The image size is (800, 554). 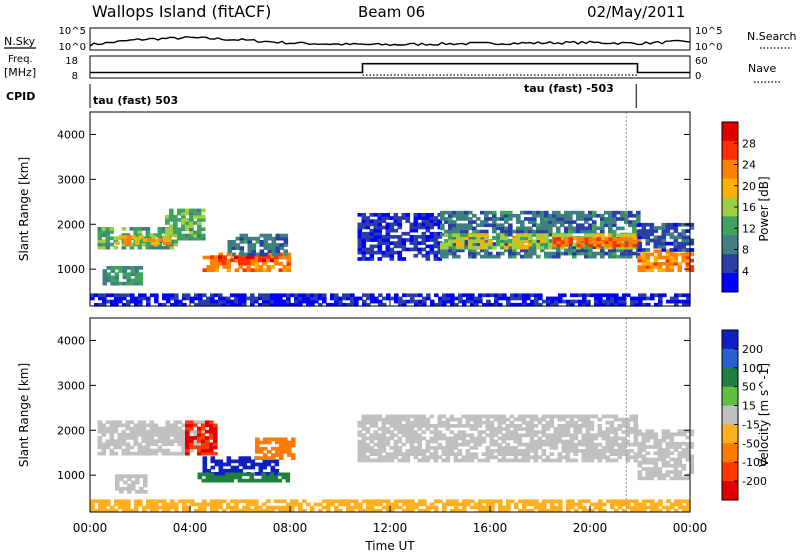 What do you see at coordinates (71, 385) in the screenshot?
I see `velocity-ytick-label-2: 3000` at bounding box center [71, 385].